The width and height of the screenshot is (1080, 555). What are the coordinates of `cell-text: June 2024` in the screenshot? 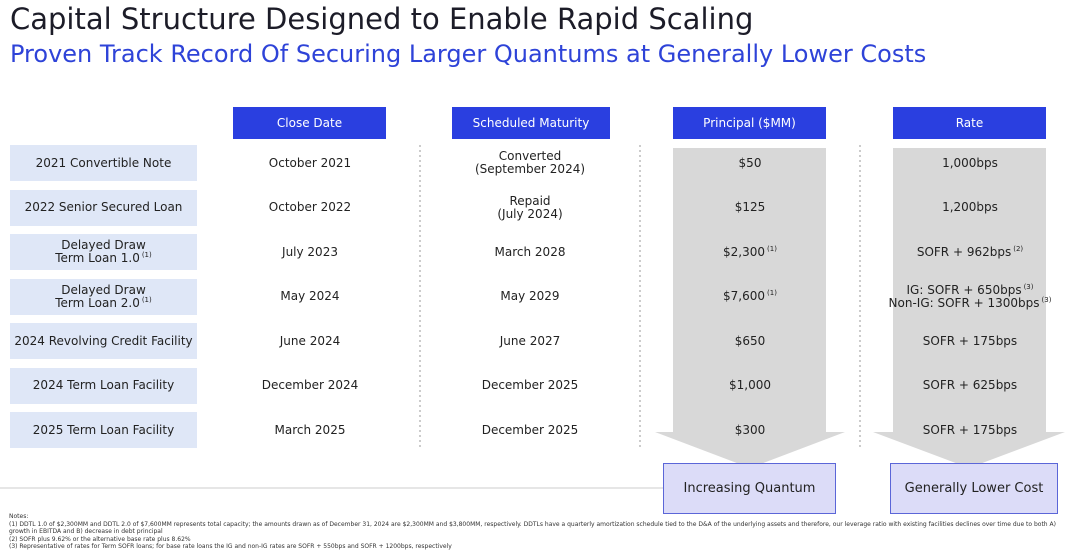 It's located at (310, 340).